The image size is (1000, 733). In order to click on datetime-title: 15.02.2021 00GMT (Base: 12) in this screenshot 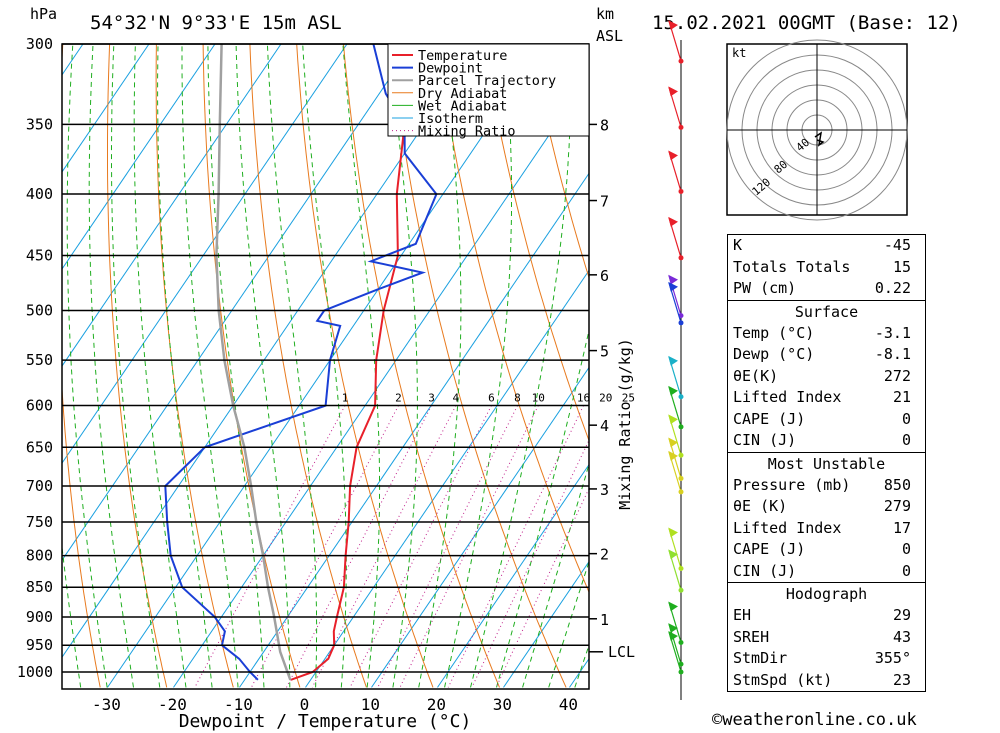, I will do `click(806, 23)`.